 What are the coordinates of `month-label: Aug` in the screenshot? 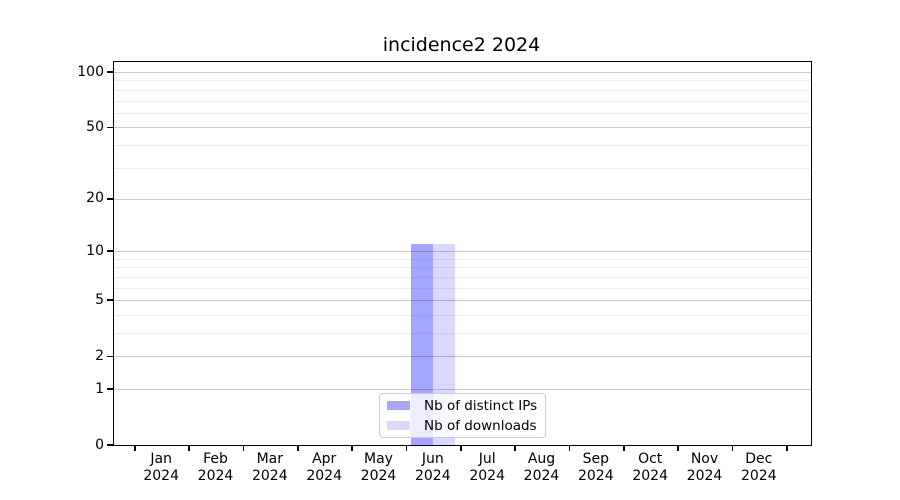 It's located at (541, 459).